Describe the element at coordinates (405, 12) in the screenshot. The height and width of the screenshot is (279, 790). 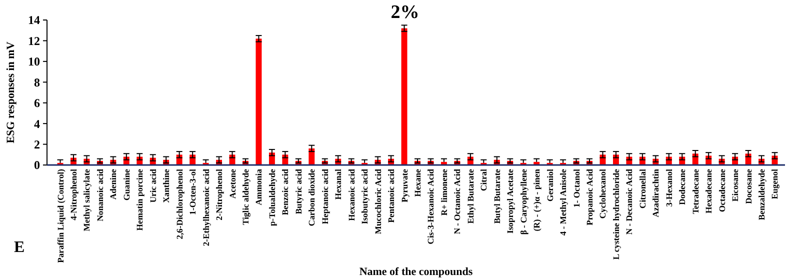
I see `chart-title: 2%` at that location.